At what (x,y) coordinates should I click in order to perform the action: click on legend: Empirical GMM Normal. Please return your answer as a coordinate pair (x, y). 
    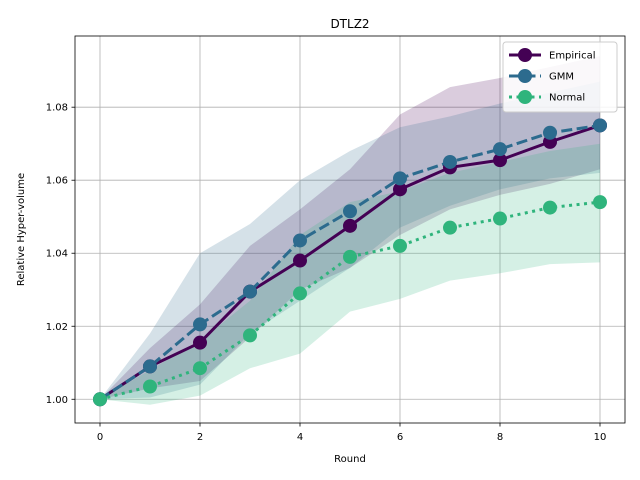
    Looking at the image, I should click on (560, 77).